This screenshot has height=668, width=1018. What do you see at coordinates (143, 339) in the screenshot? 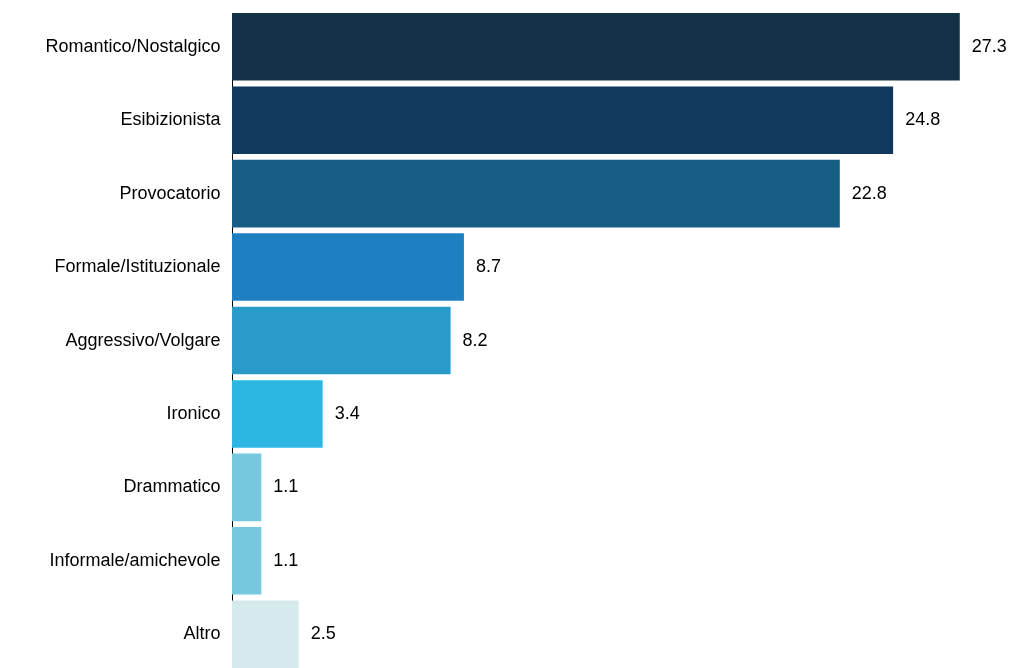
I see `y-tick-label: Aggressivo/Volgare` at bounding box center [143, 339].